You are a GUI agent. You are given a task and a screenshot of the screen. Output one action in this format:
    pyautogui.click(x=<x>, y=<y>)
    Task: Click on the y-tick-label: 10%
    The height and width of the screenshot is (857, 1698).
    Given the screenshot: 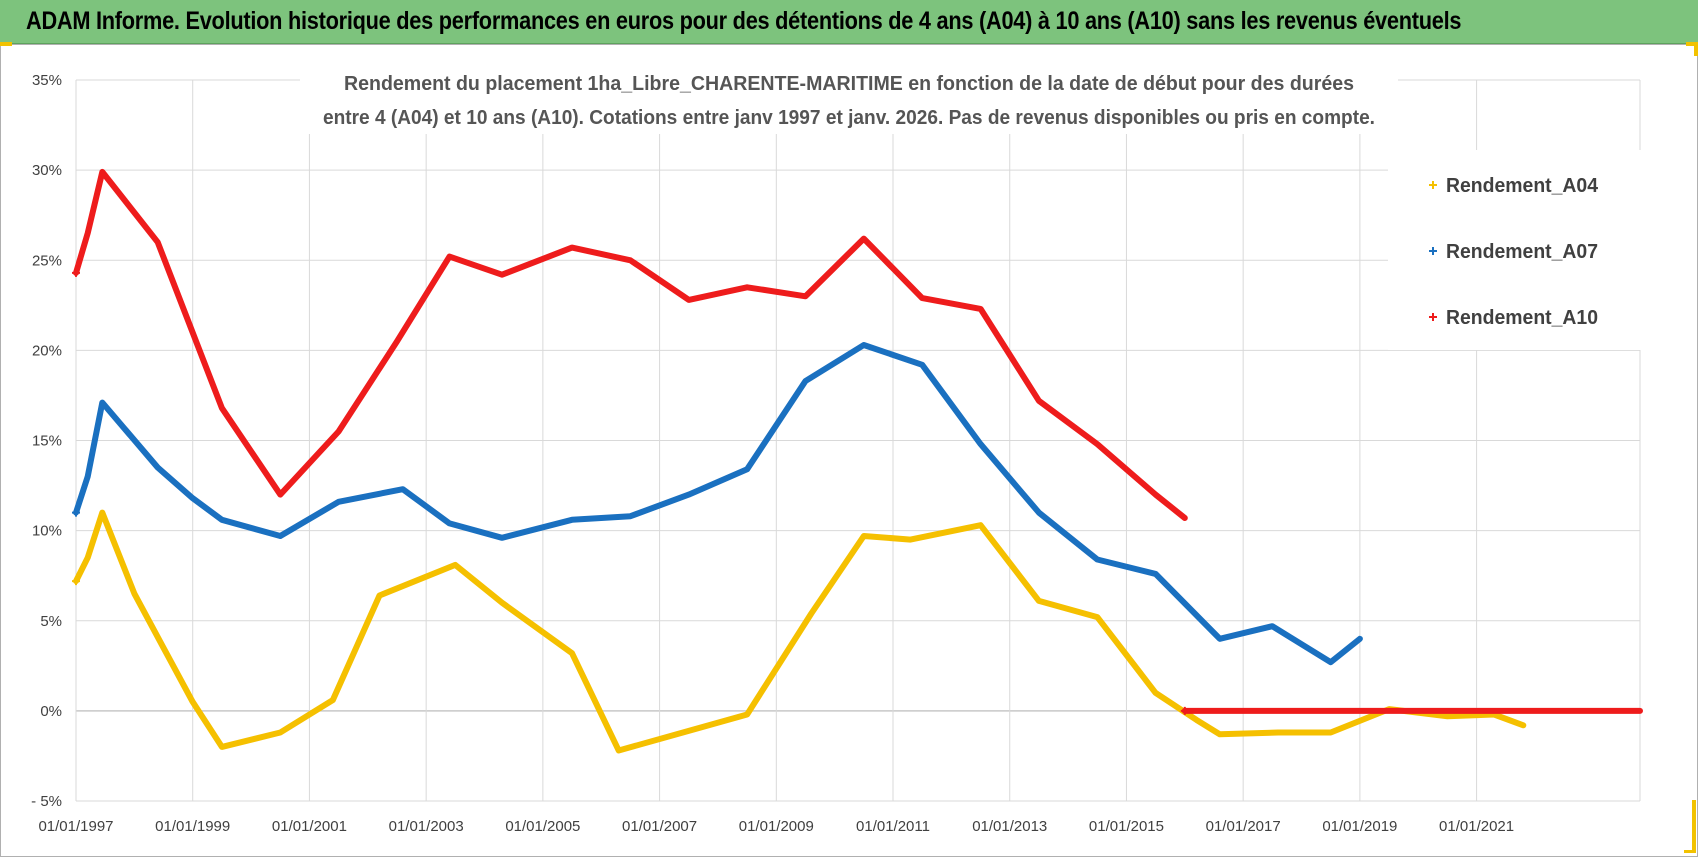 What is the action you would take?
    pyautogui.click(x=47, y=531)
    